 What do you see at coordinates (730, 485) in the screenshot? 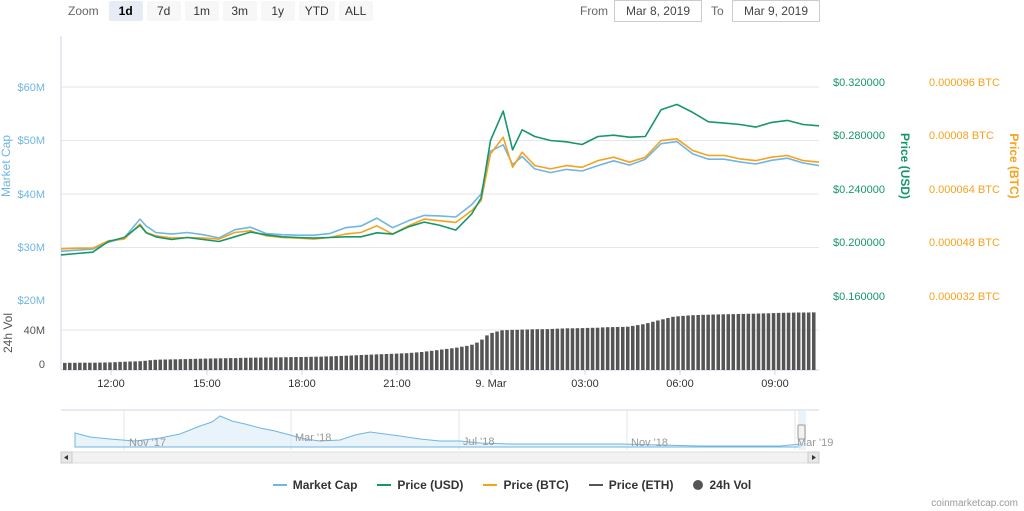
I see `legend-label: 24h Vol` at bounding box center [730, 485].